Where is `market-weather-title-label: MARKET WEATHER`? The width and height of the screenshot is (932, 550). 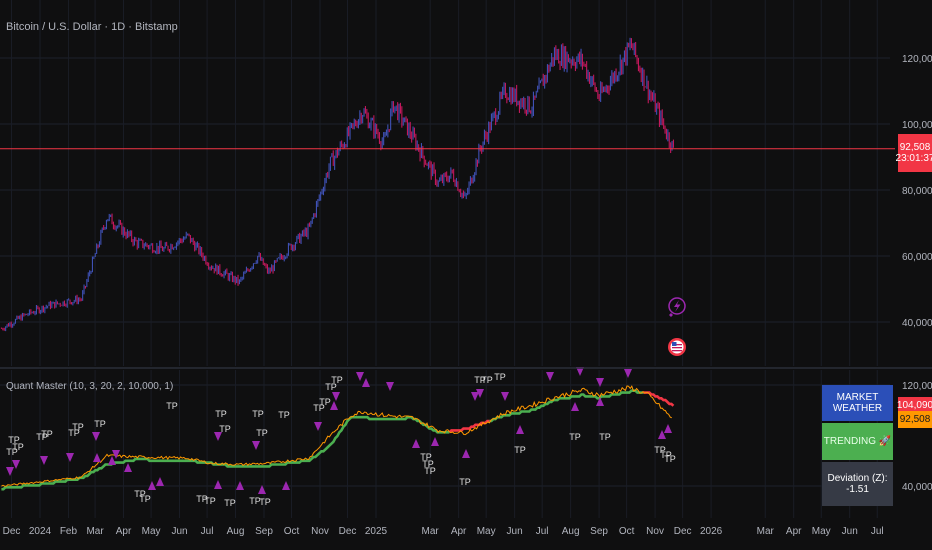 market-weather-title-label: MARKET WEATHER is located at coordinates (857, 403).